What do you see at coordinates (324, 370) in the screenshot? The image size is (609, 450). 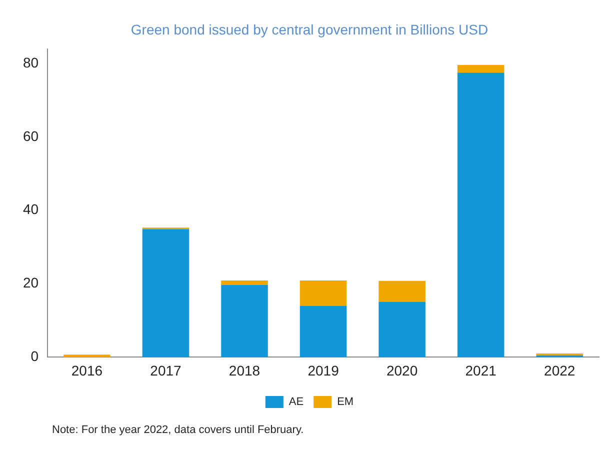 I see `x-tick-label: 2019` at bounding box center [324, 370].